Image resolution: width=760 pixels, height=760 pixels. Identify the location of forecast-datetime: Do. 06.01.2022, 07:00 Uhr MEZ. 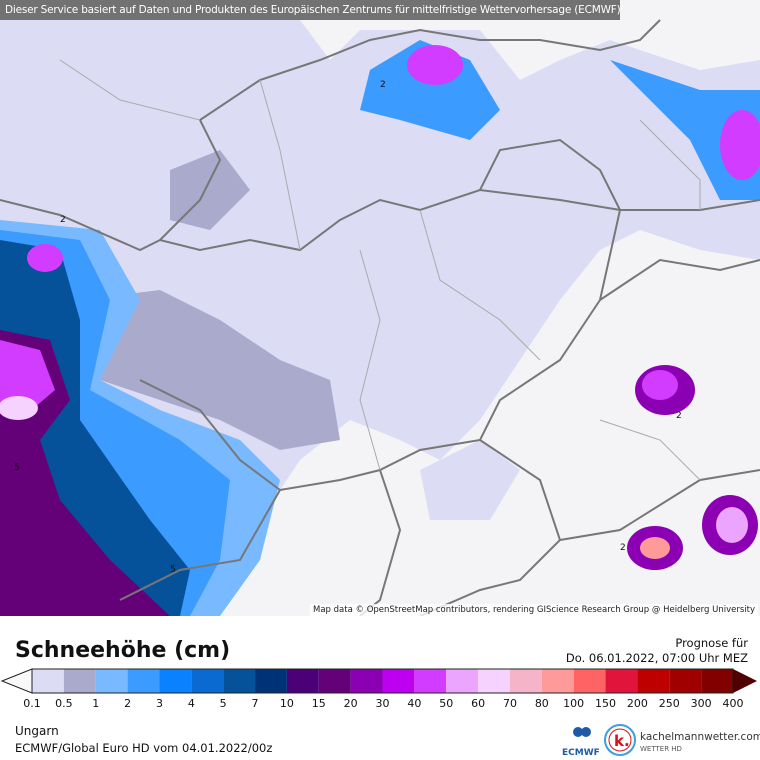
(656, 658).